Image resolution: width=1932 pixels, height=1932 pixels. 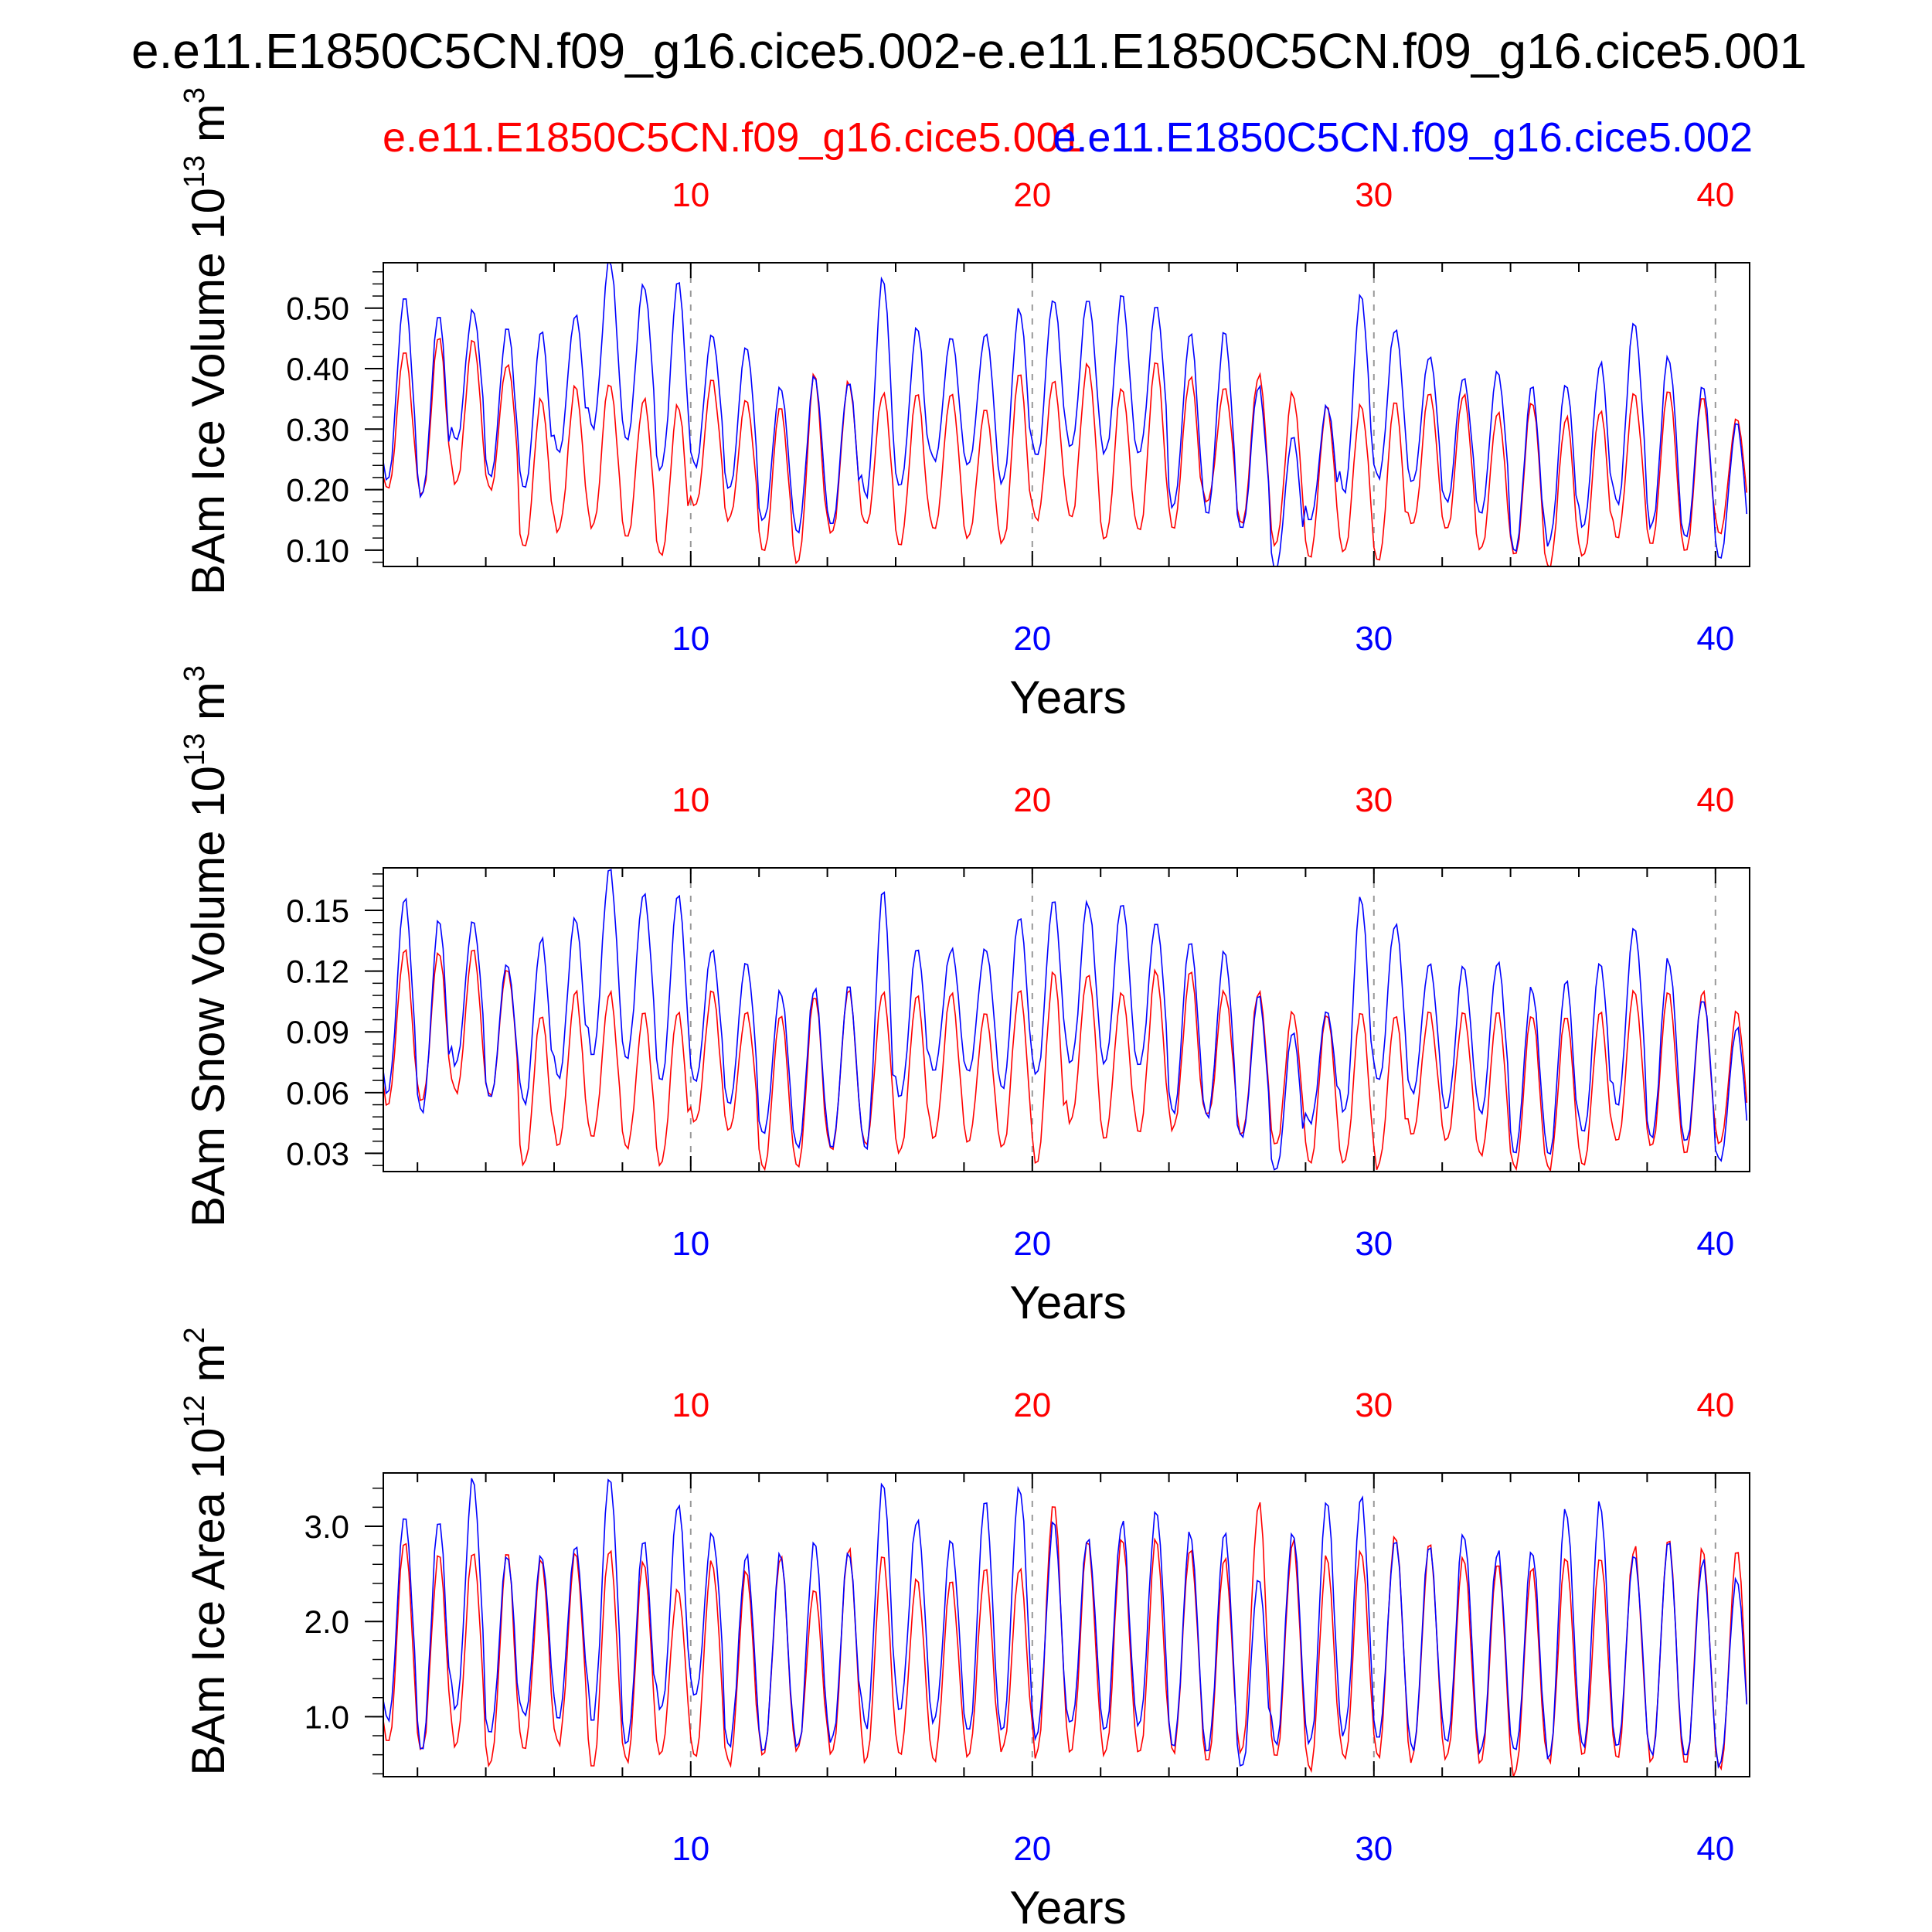 I want to click on y-axis-title-part: 12, so click(x=195, y=1411).